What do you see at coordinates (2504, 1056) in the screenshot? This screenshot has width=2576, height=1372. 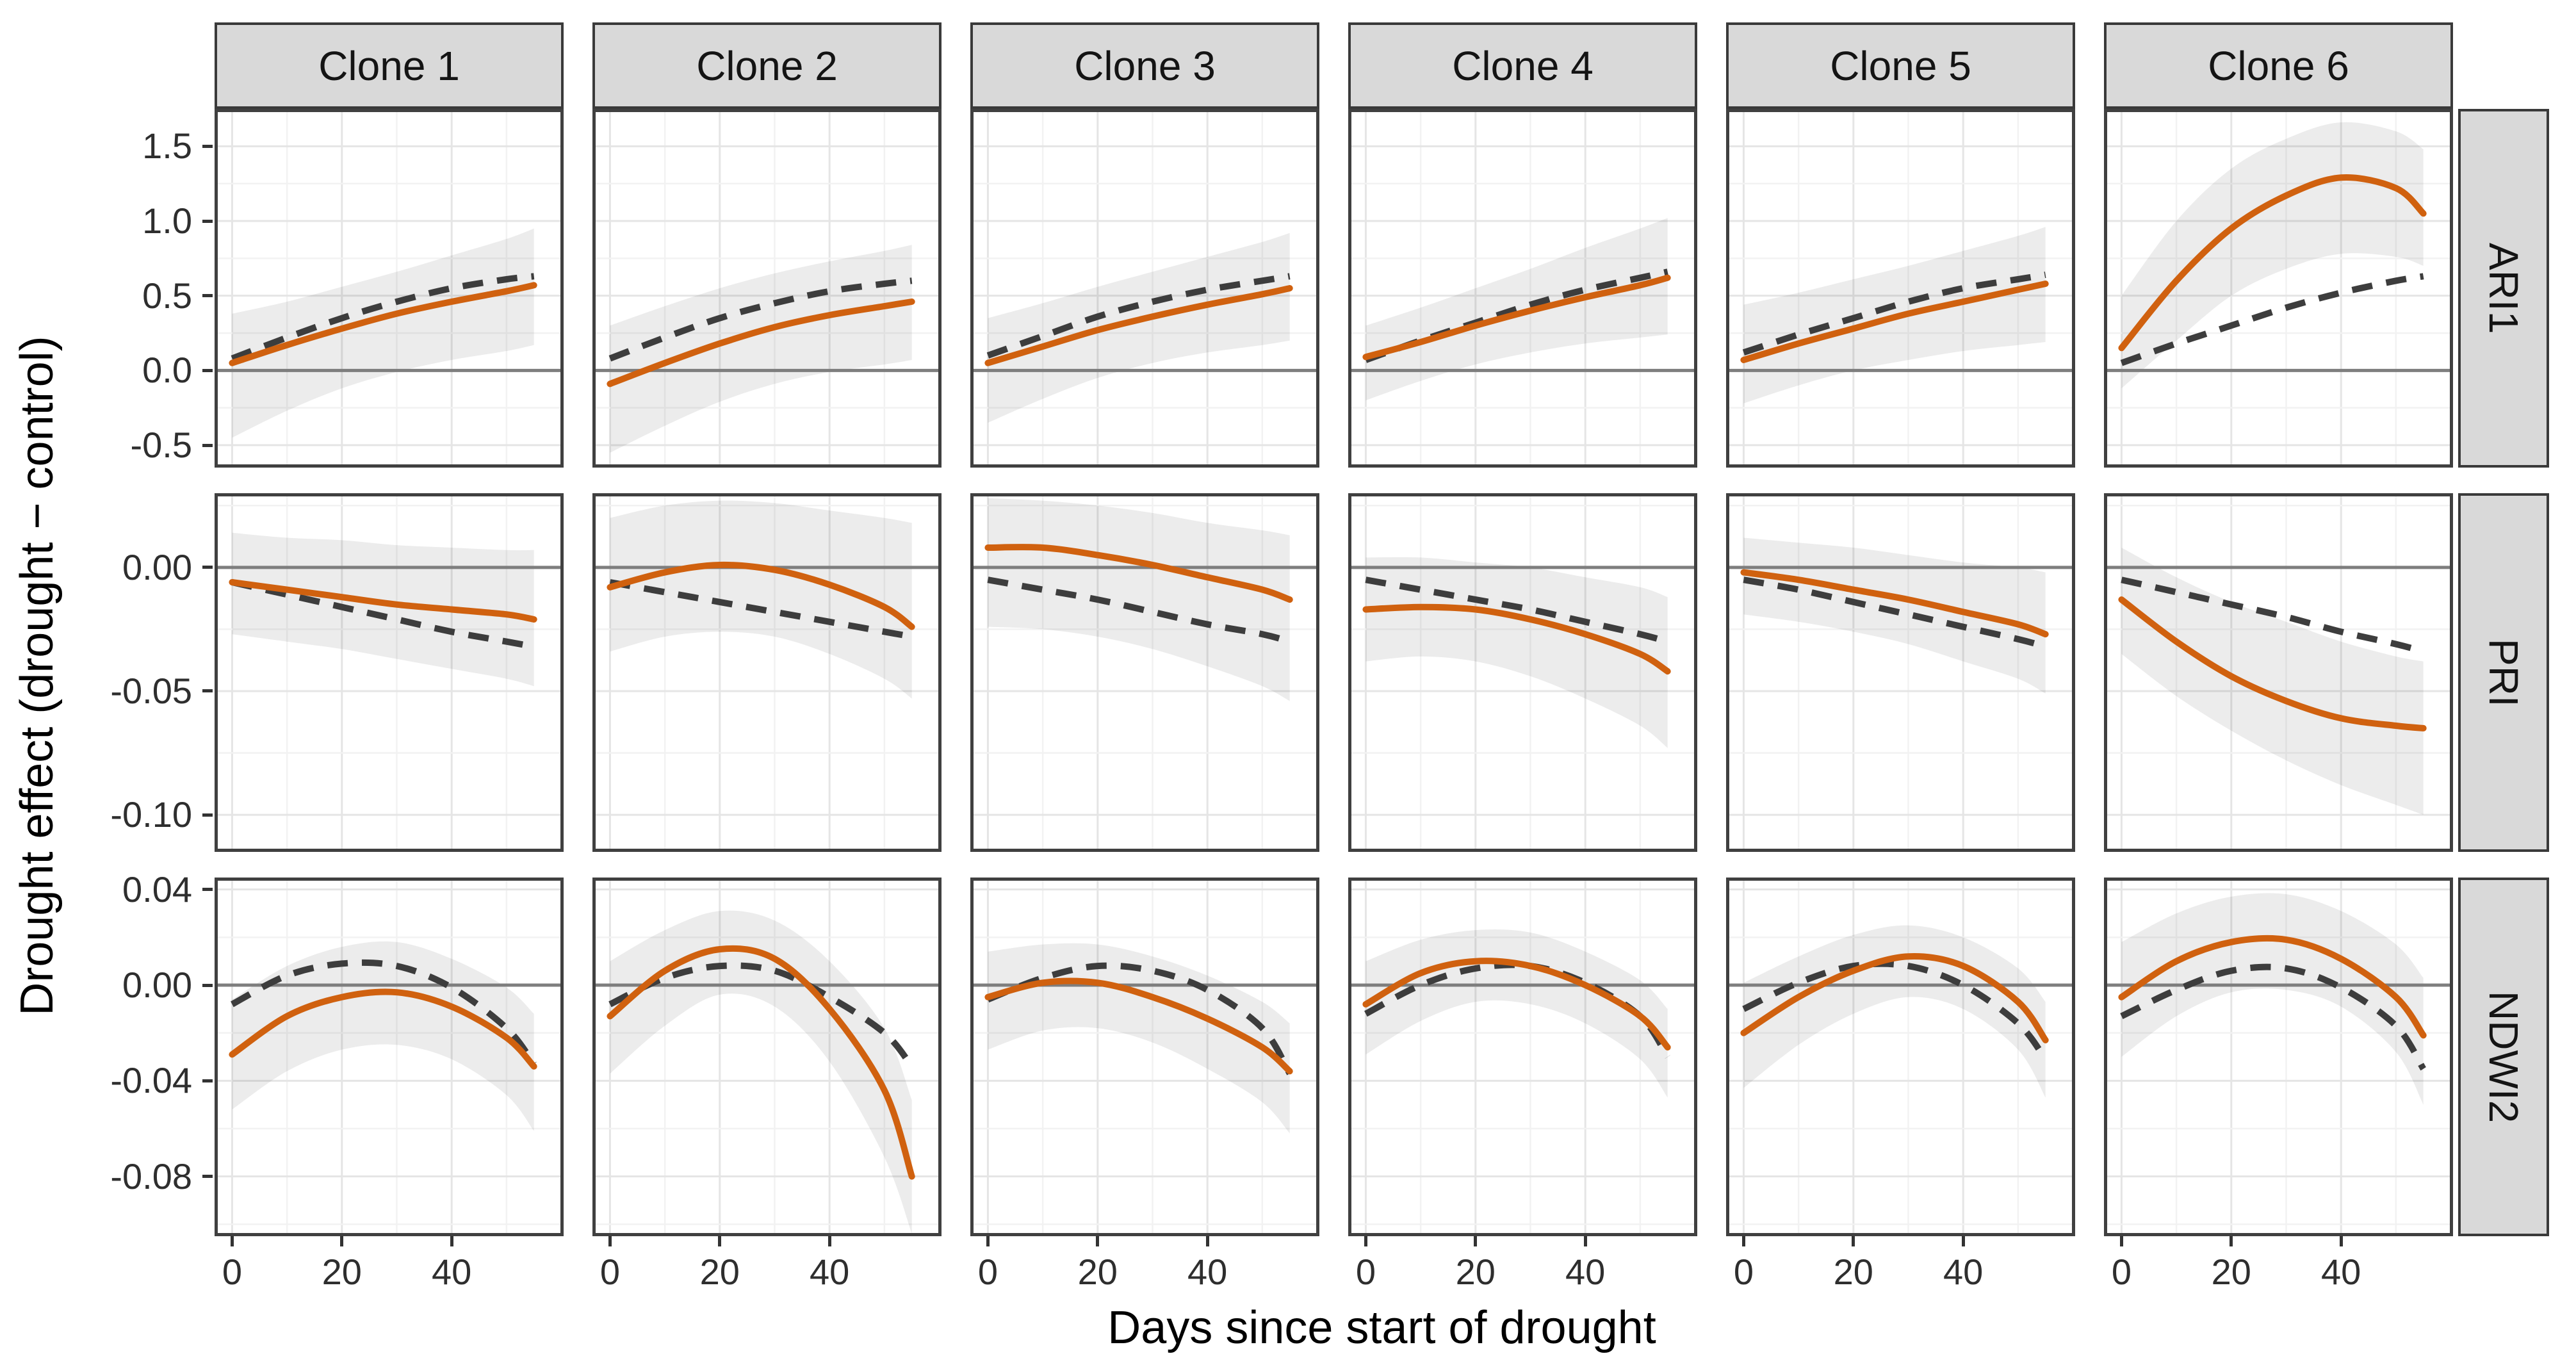 I see `facet-strip-label: NDWI2` at bounding box center [2504, 1056].